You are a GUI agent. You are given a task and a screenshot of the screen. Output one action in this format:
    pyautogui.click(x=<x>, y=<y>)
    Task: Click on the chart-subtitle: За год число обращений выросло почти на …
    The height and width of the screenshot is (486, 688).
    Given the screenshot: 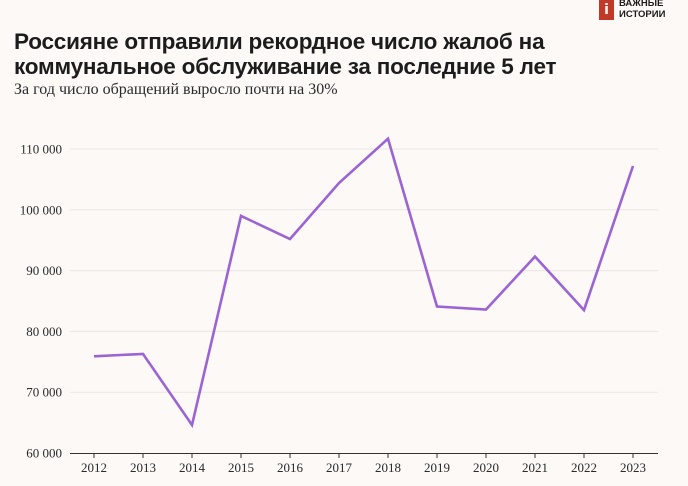 What is the action you would take?
    pyautogui.click(x=176, y=89)
    